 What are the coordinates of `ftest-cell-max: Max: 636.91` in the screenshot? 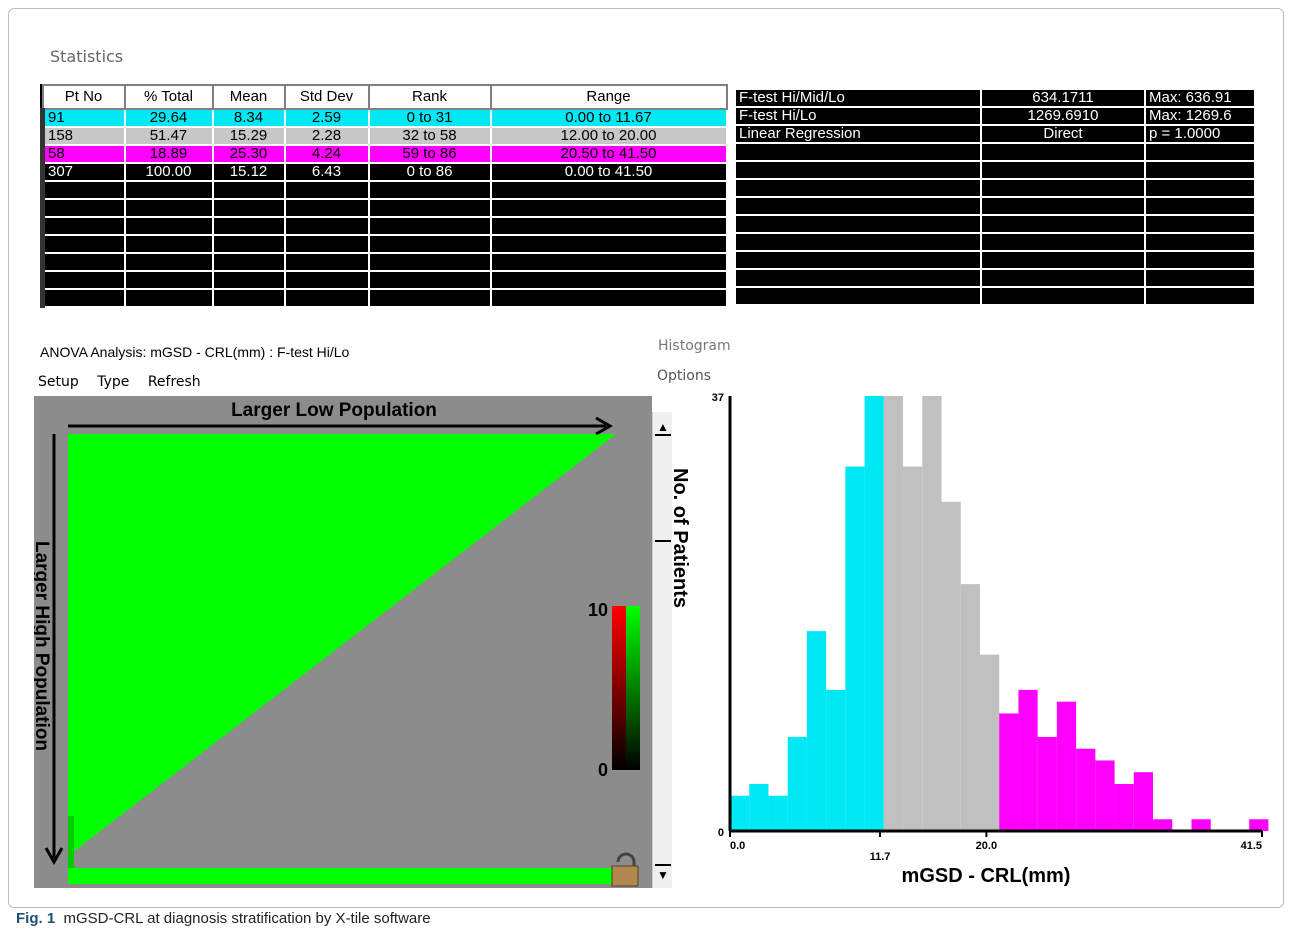 It's located at (1200, 98).